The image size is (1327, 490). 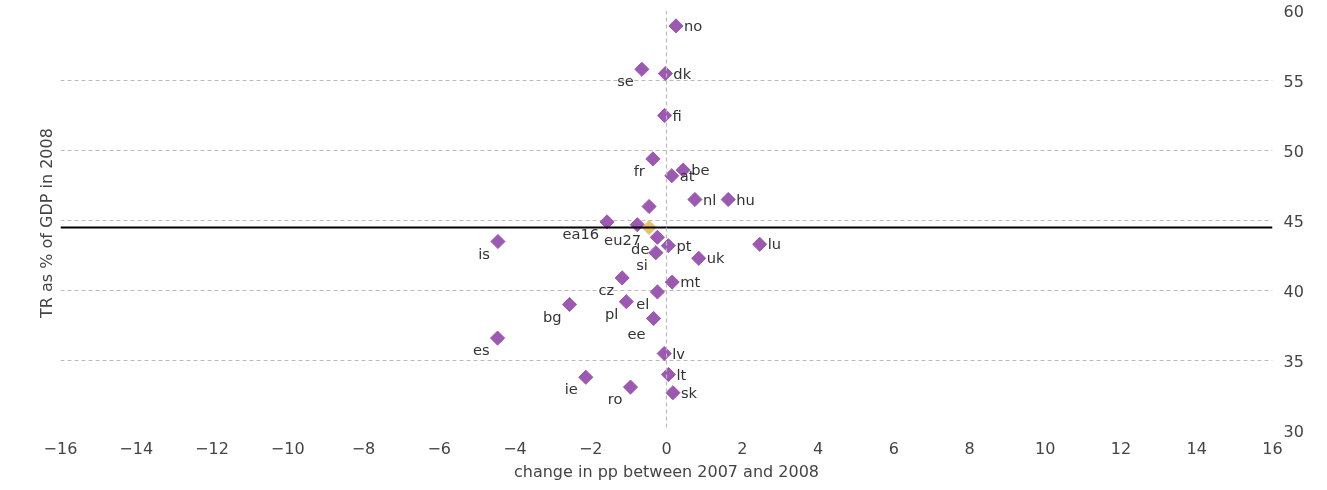 I want to click on annotation: cz, so click(x=606, y=289).